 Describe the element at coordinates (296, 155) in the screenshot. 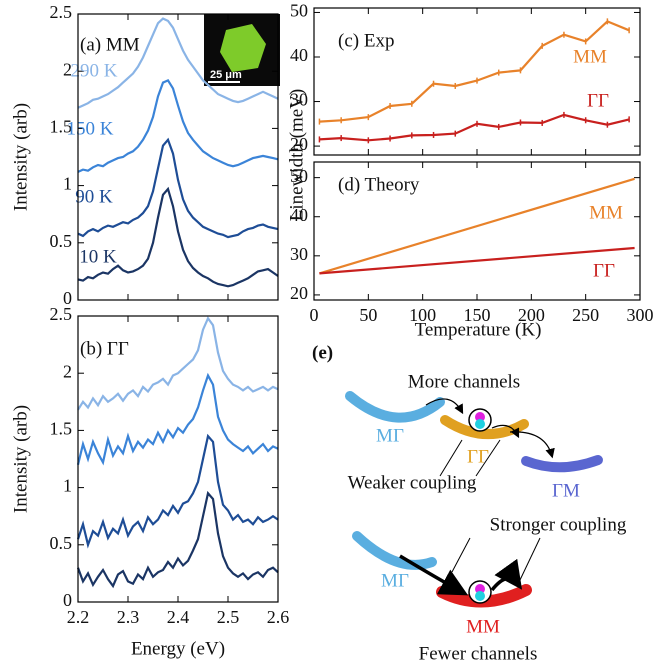

I see `y-axis-label: Linewidth (meV)` at that location.